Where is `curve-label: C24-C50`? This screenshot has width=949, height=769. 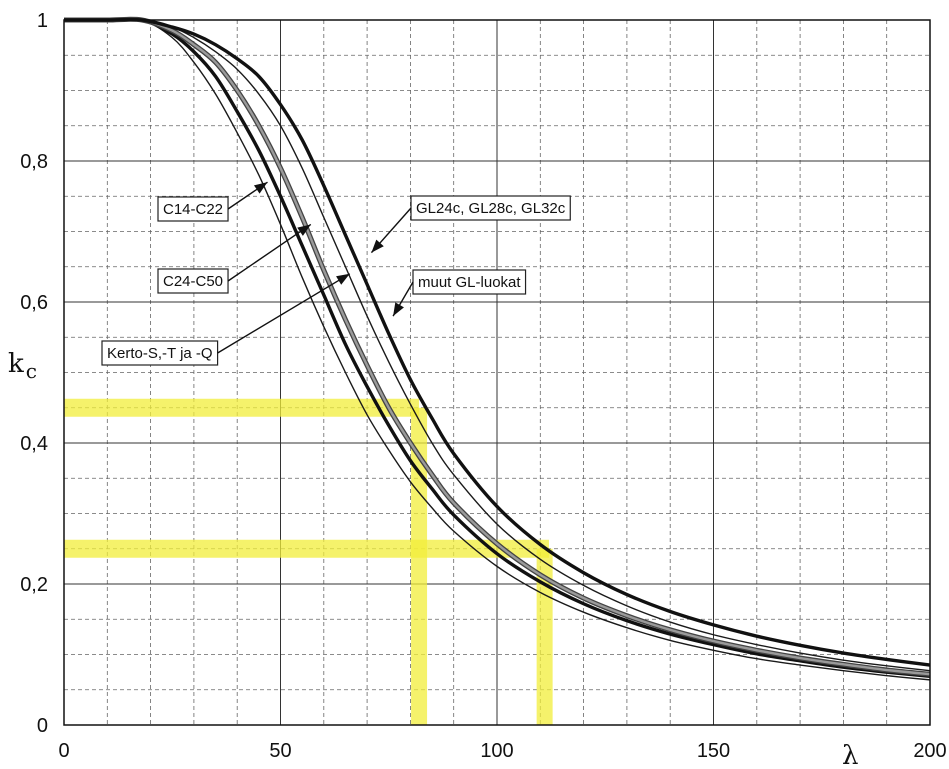
curve-label: C24-C50 is located at coordinates (234, 258).